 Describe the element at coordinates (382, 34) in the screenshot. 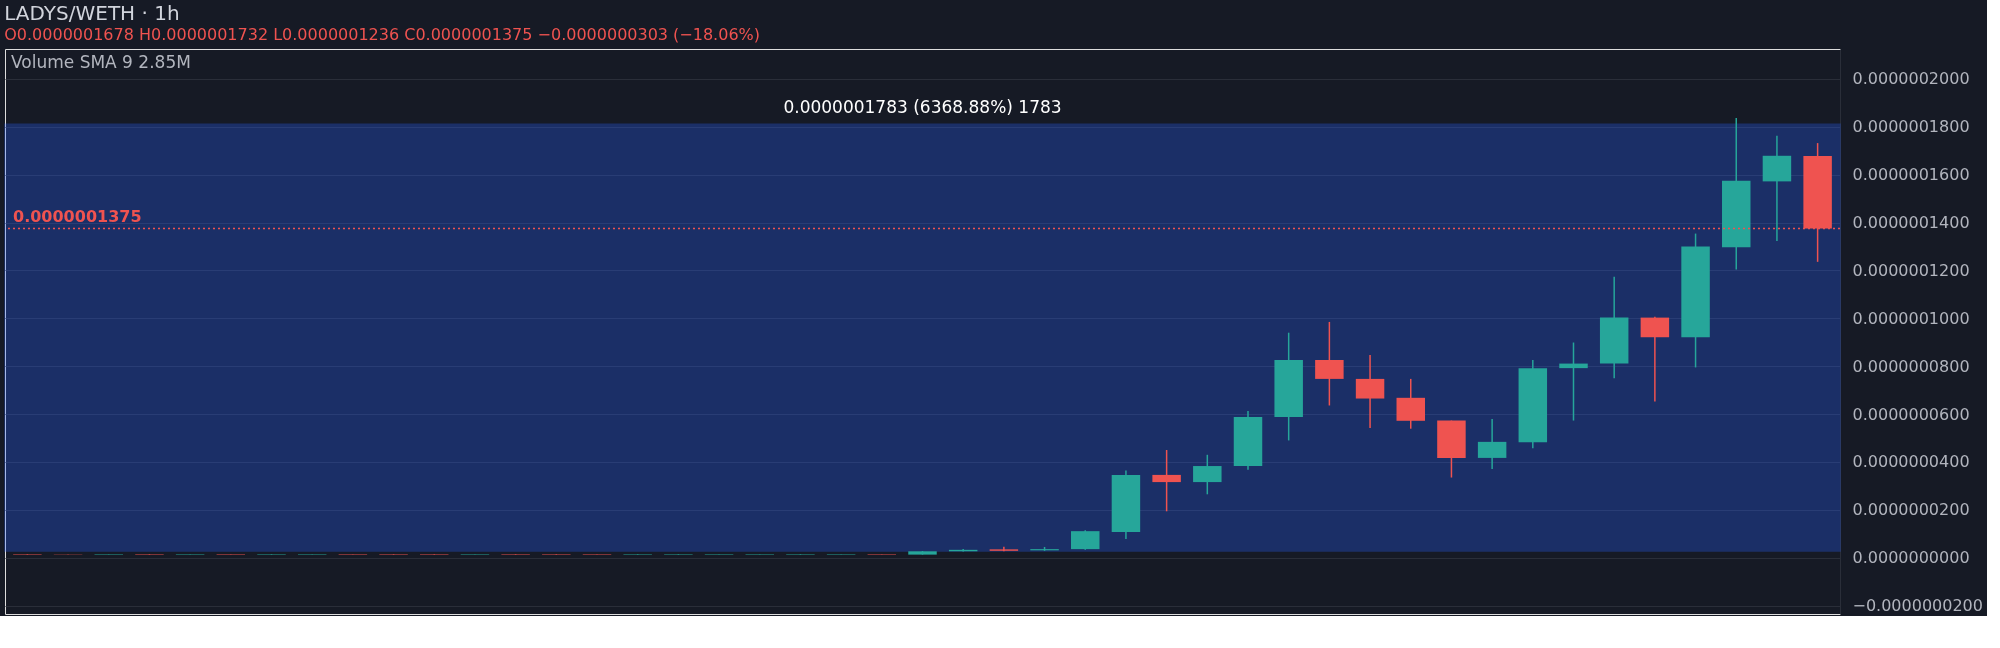

I see `chart-subtitle: O0.0000001678 H0.0000001732 L0.0000001236 C0.0000001375 −0.0000000303 (−18.06%)` at that location.